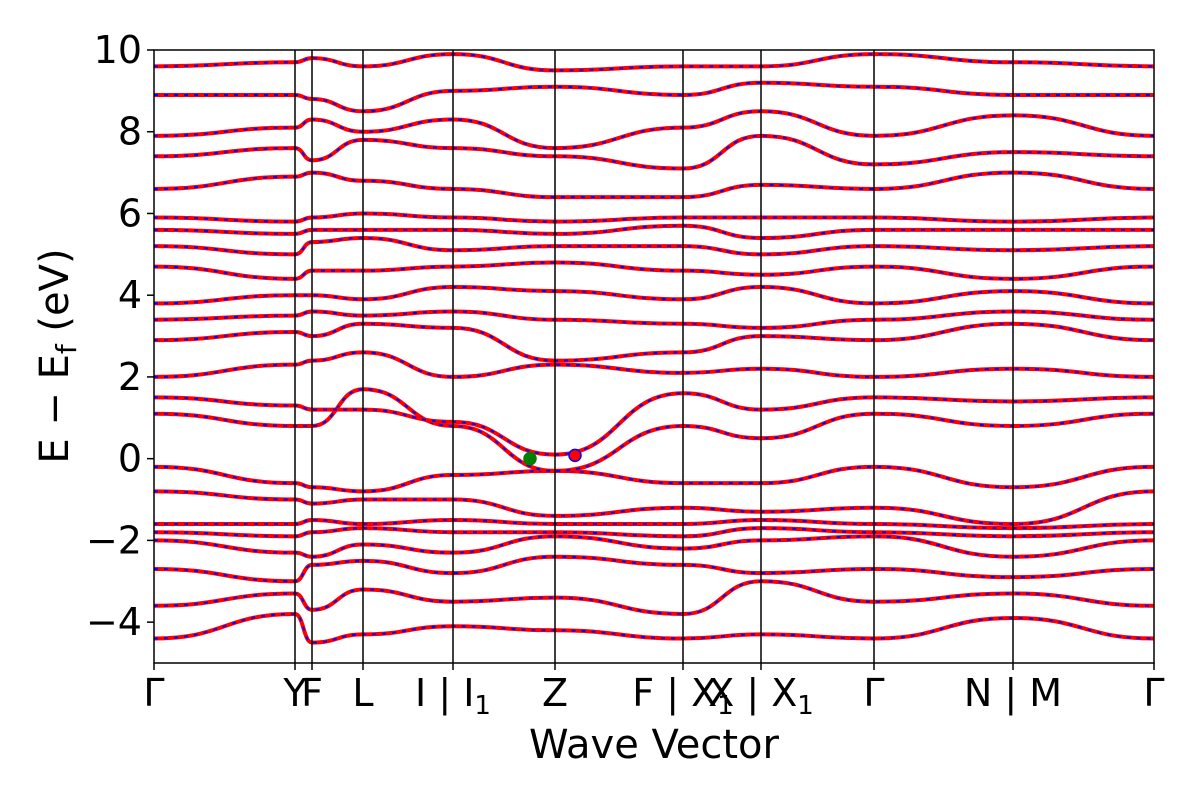 Image resolution: width=1200 pixels, height=800 pixels. Describe the element at coordinates (114, 622) in the screenshot. I see `y-tick-label-0: −4` at that location.